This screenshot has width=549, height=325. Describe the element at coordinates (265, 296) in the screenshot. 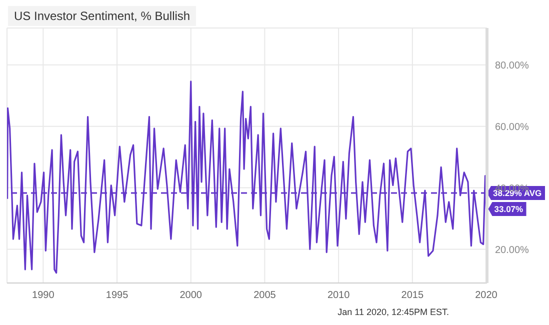

I see `x-tick-label: 2005` at that location.